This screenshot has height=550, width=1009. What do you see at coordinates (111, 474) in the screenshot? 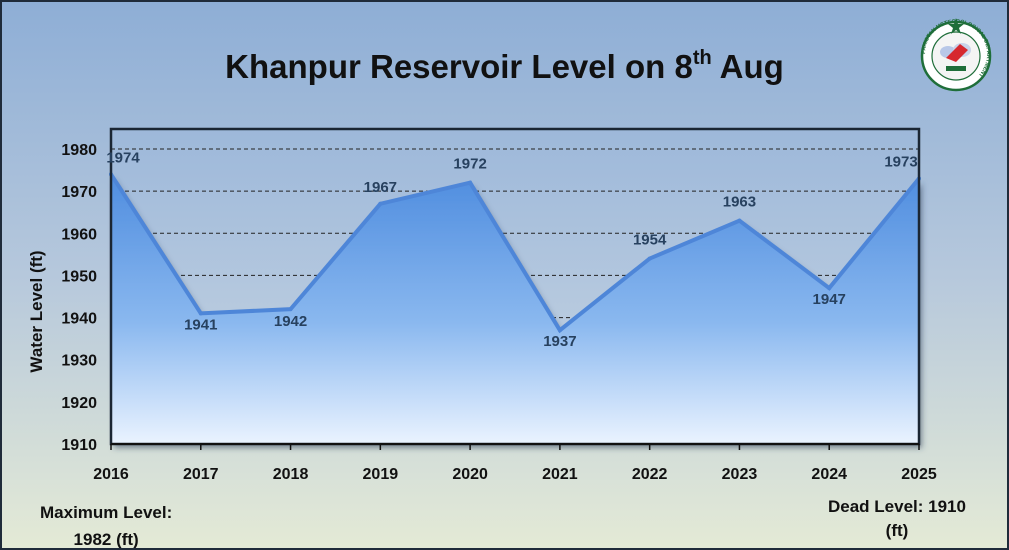
I see `x-tick-label: 2016` at bounding box center [111, 474].